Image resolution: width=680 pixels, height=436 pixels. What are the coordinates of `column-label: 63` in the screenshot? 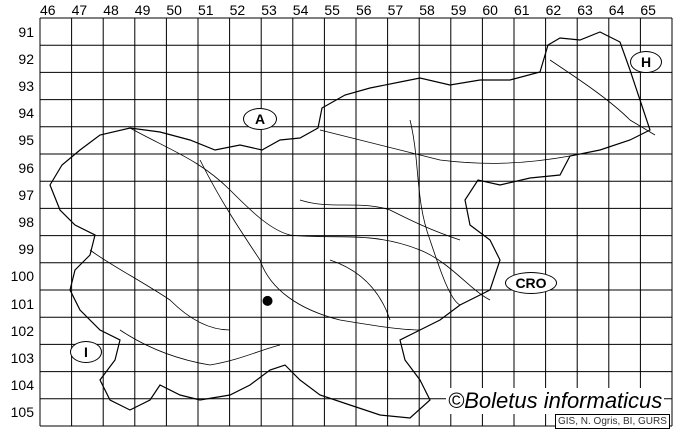 It's located at (585, 10).